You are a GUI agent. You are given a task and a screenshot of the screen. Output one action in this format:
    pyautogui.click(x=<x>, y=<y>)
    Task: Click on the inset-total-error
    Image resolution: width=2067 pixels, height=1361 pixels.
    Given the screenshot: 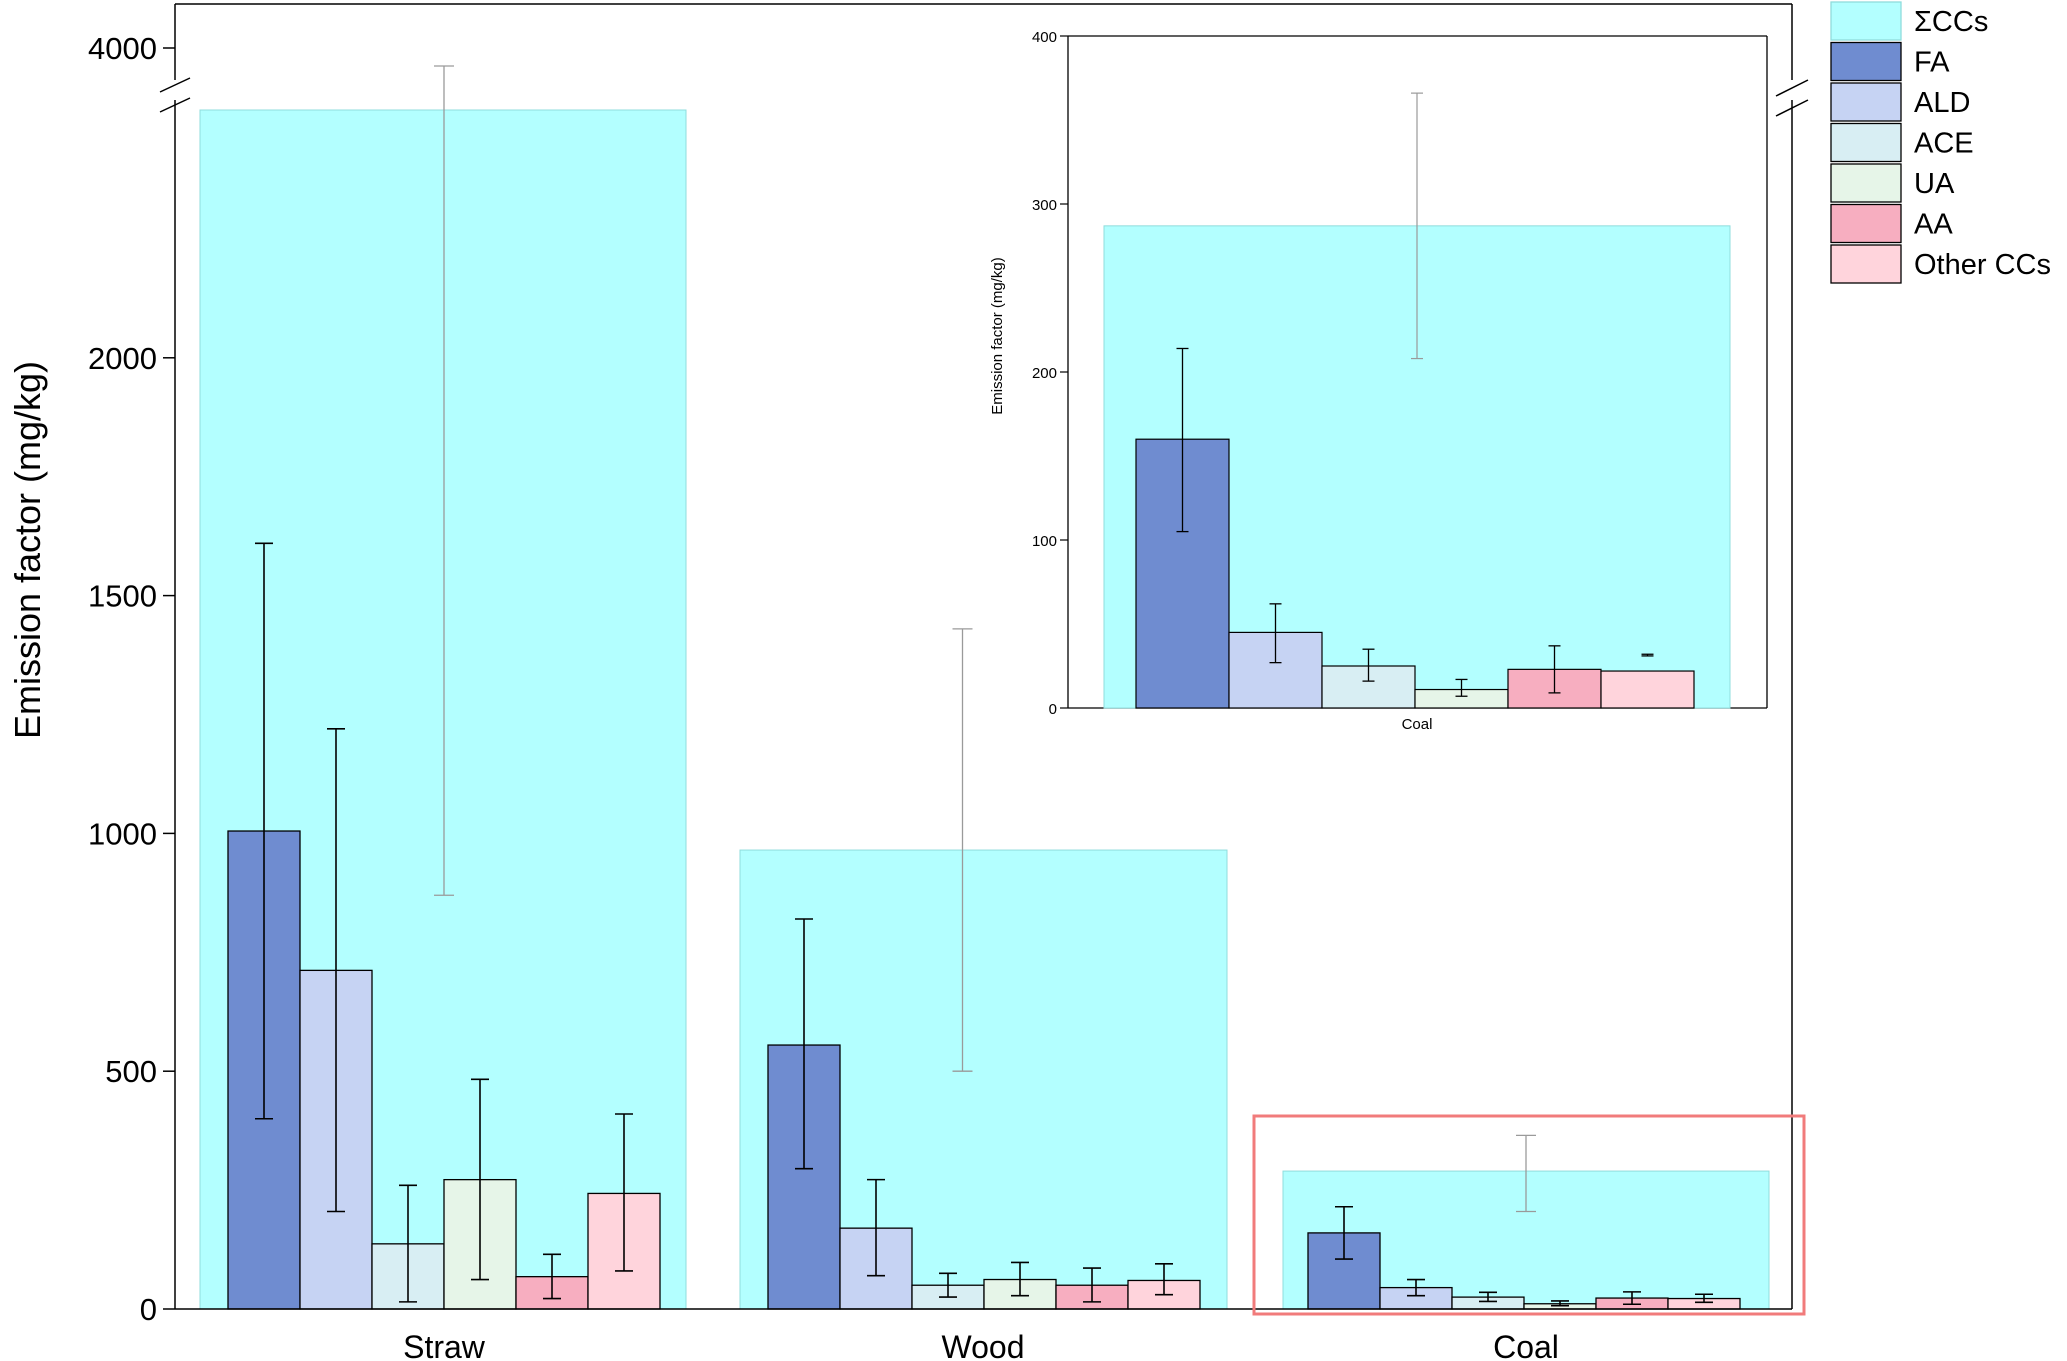 What is the action you would take?
    pyautogui.click(x=1417, y=226)
    